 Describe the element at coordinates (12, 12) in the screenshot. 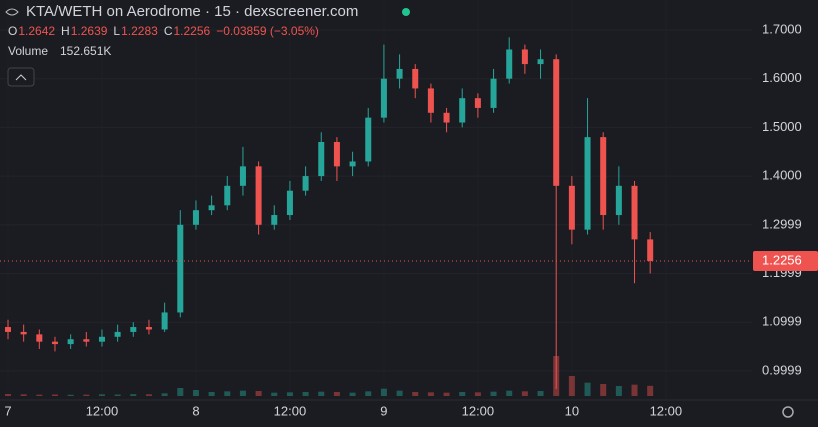

I see `eye-icon` at that location.